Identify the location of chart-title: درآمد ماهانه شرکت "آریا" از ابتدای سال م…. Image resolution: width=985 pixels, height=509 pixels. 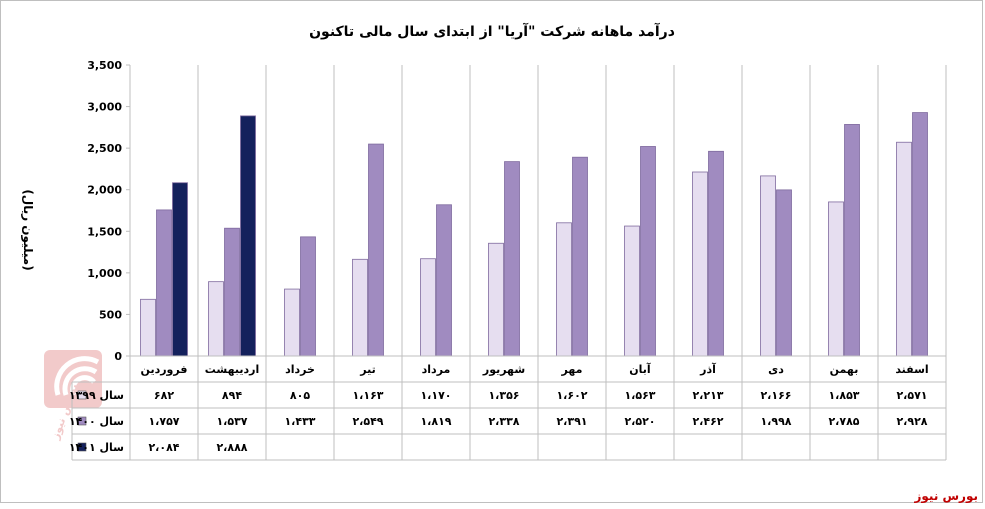
(492, 31).